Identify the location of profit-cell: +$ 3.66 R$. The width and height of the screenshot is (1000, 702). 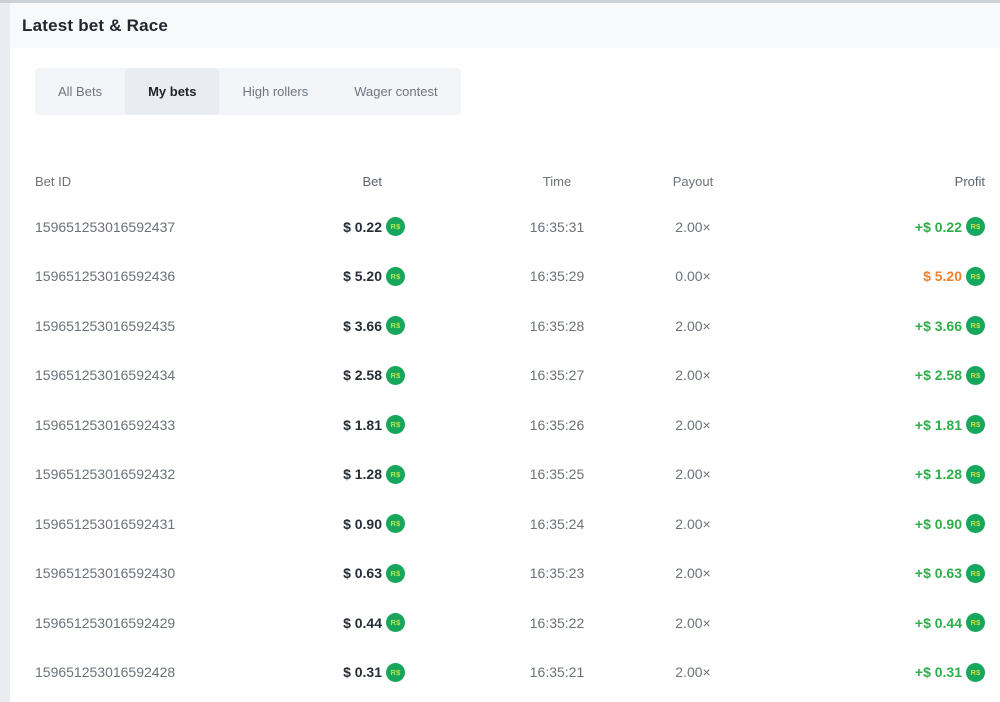
(865, 326).